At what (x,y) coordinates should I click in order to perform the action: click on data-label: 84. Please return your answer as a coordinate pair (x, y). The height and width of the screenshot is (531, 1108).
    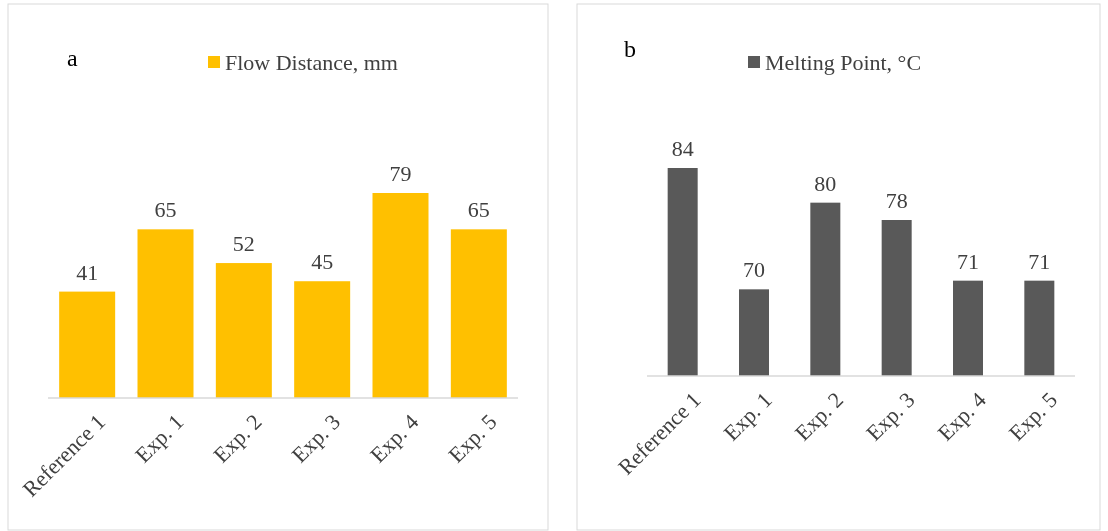
    Looking at the image, I should click on (682, 148).